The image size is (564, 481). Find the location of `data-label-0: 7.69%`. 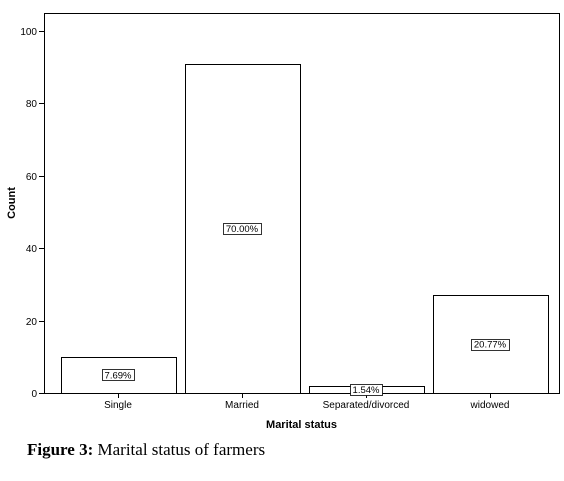

data-label-0: 7.69% is located at coordinates (118, 375).